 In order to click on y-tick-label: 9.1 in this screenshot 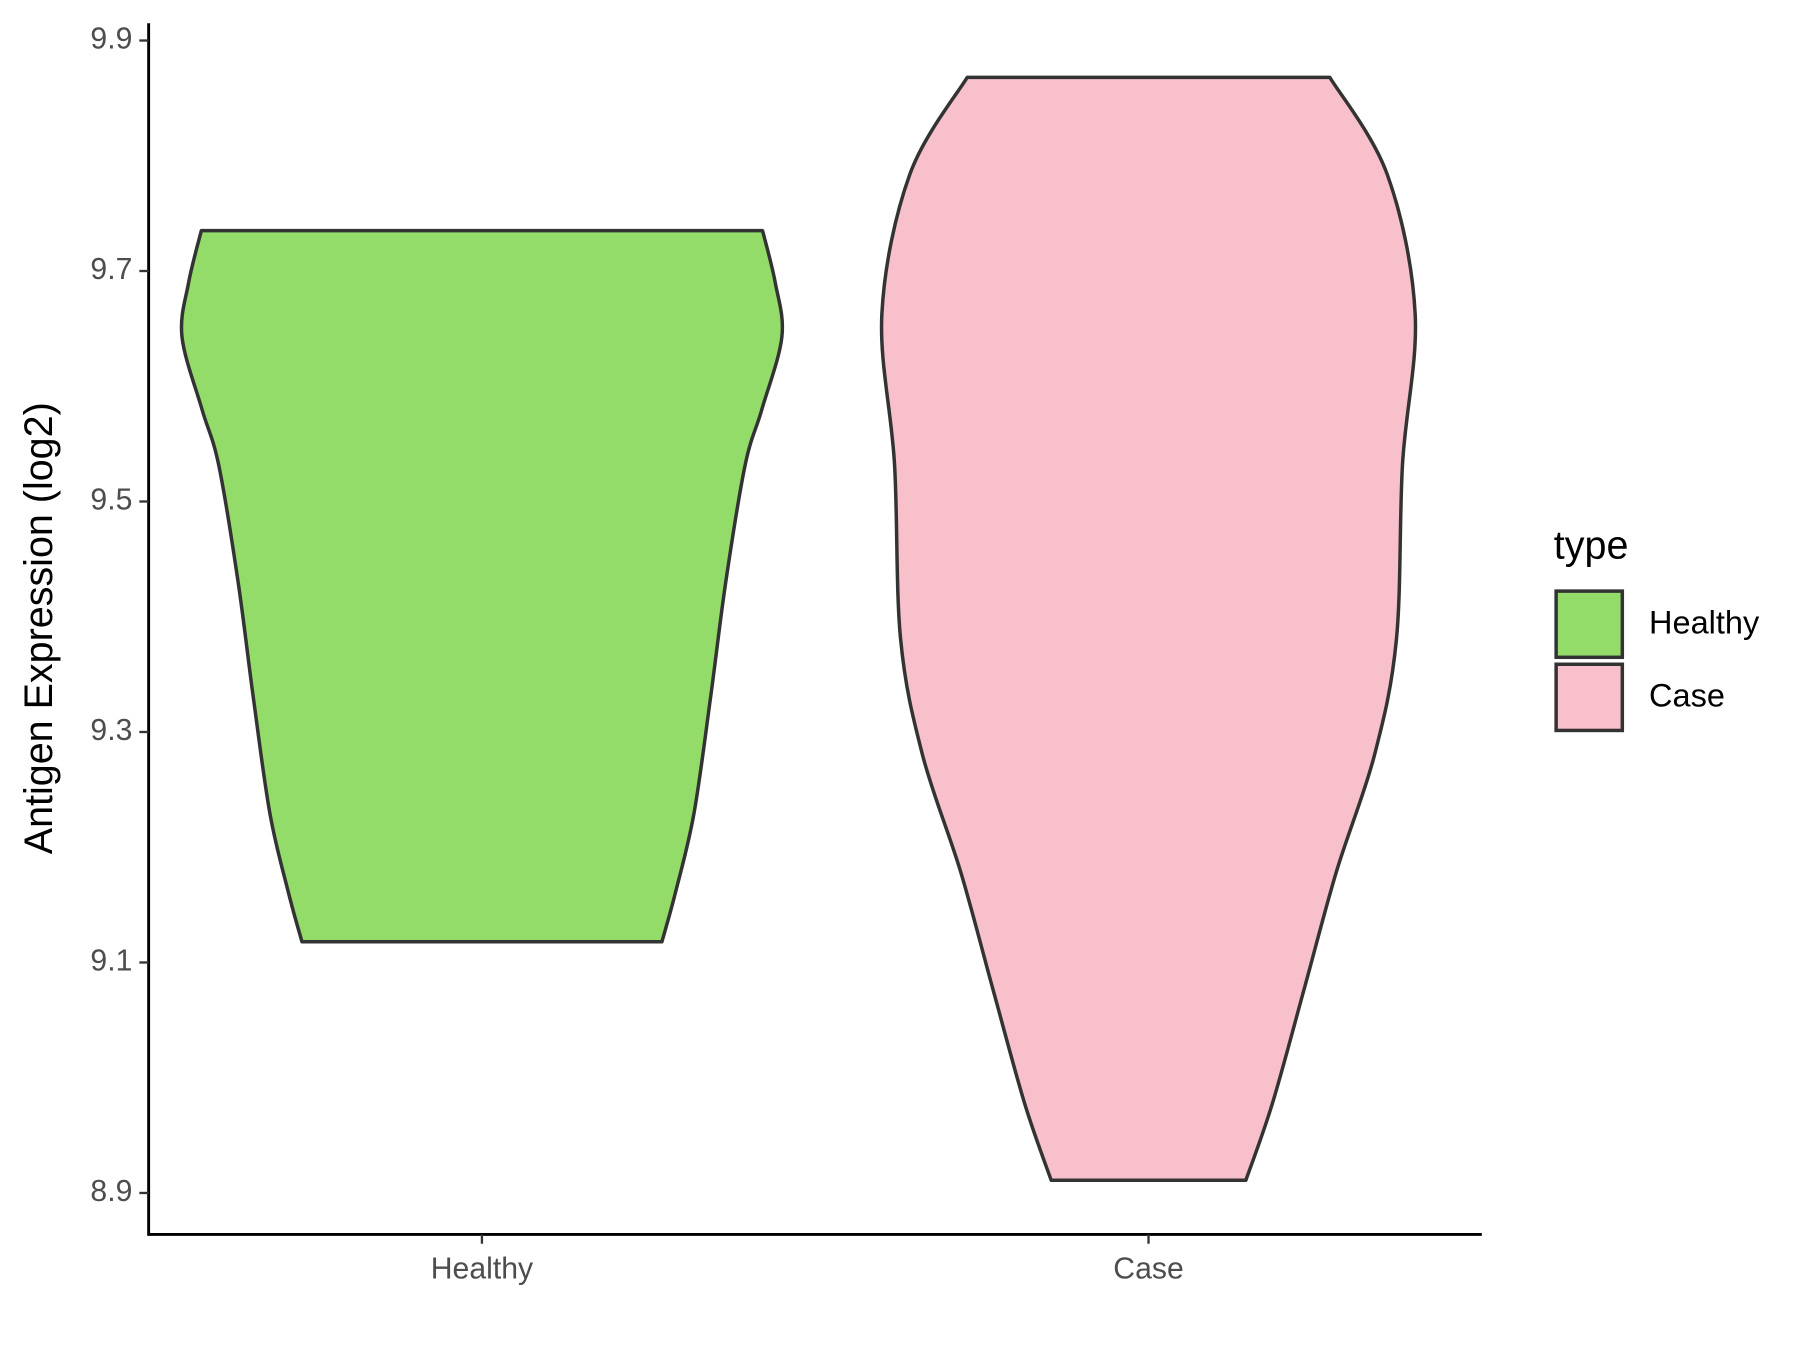, I will do `click(111, 960)`.